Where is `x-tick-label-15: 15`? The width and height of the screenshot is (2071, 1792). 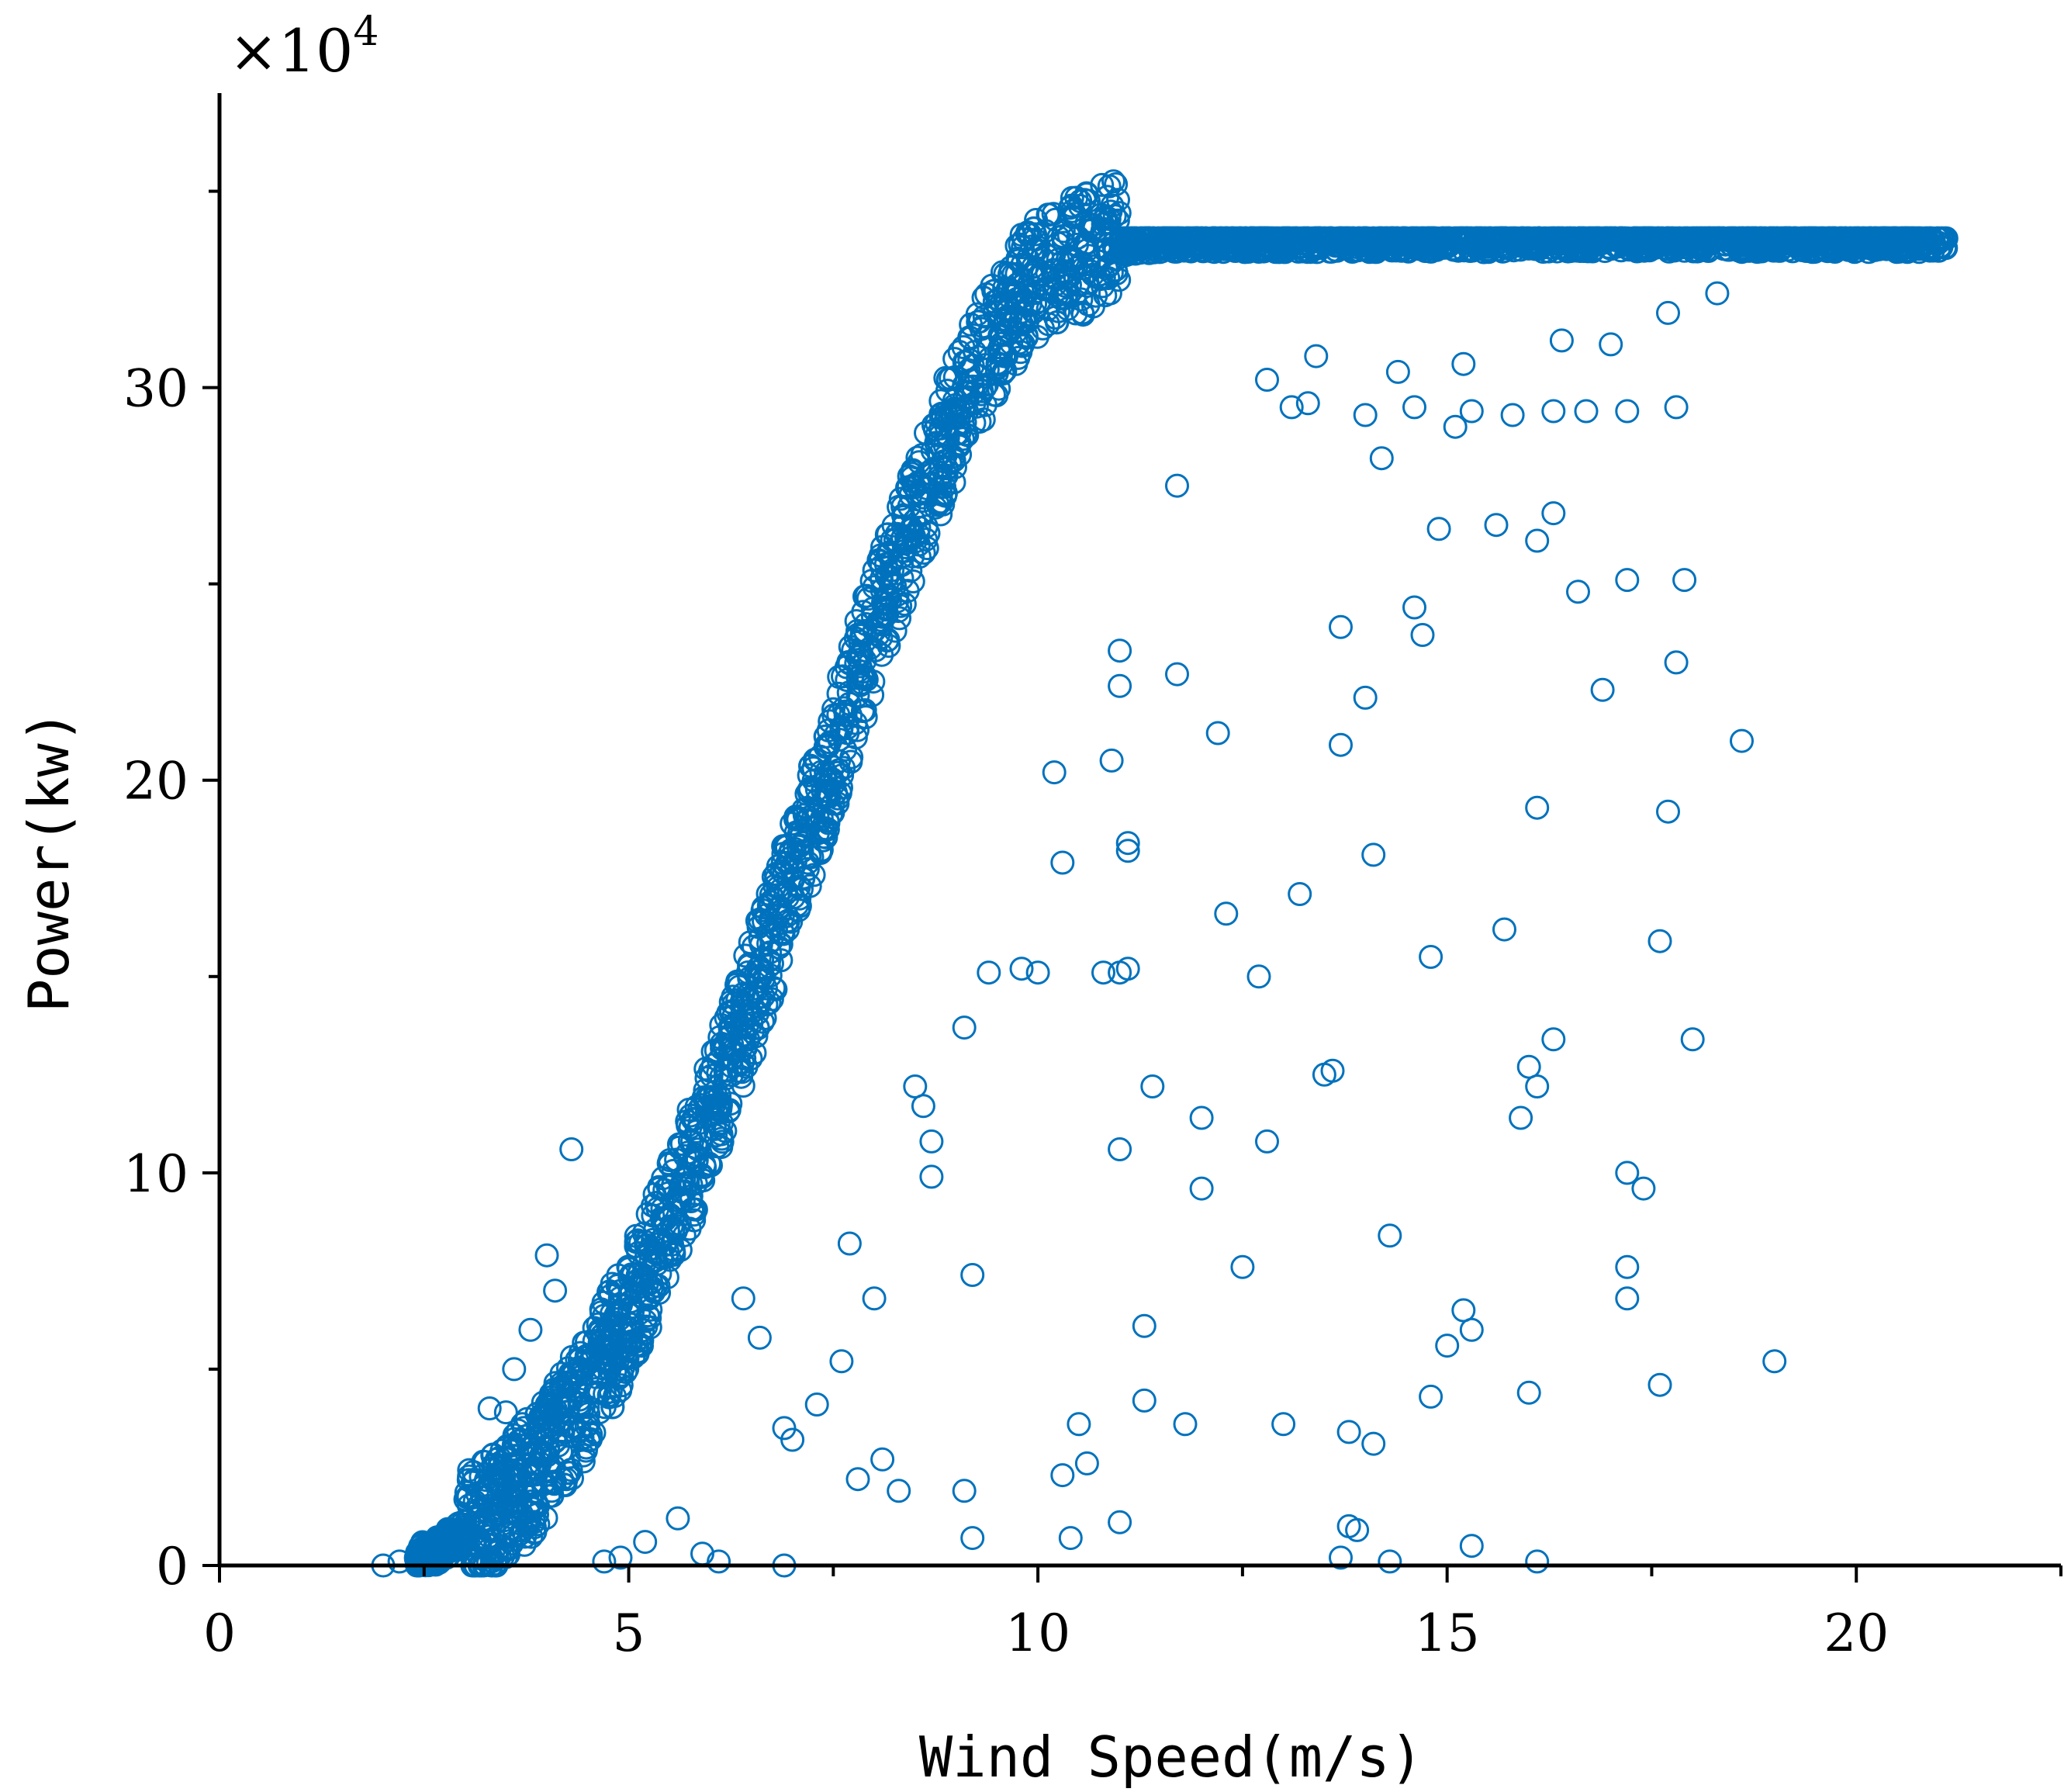 x-tick-label-15: 15 is located at coordinates (1447, 1633).